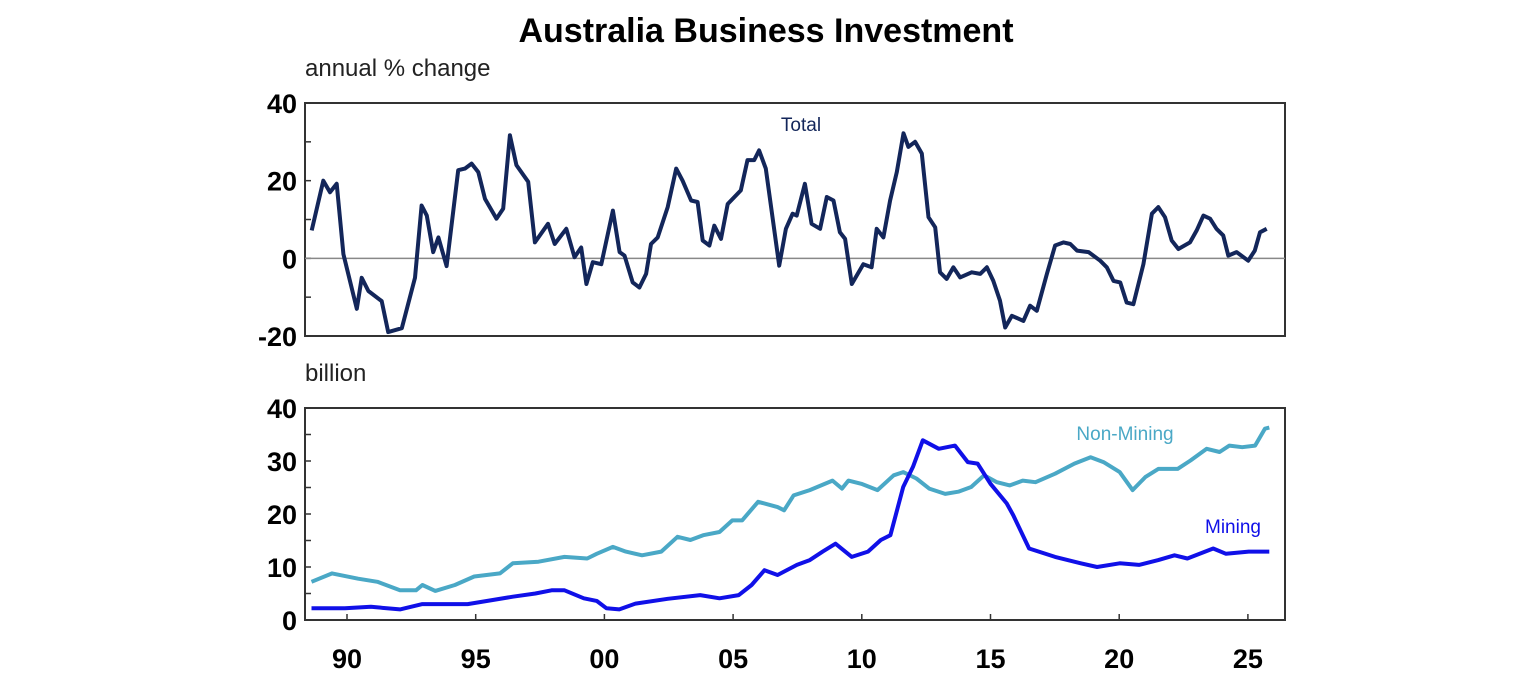 The height and width of the screenshot is (680, 1536). Describe the element at coordinates (990, 659) in the screenshot. I see `x-tick-label: 15` at that location.